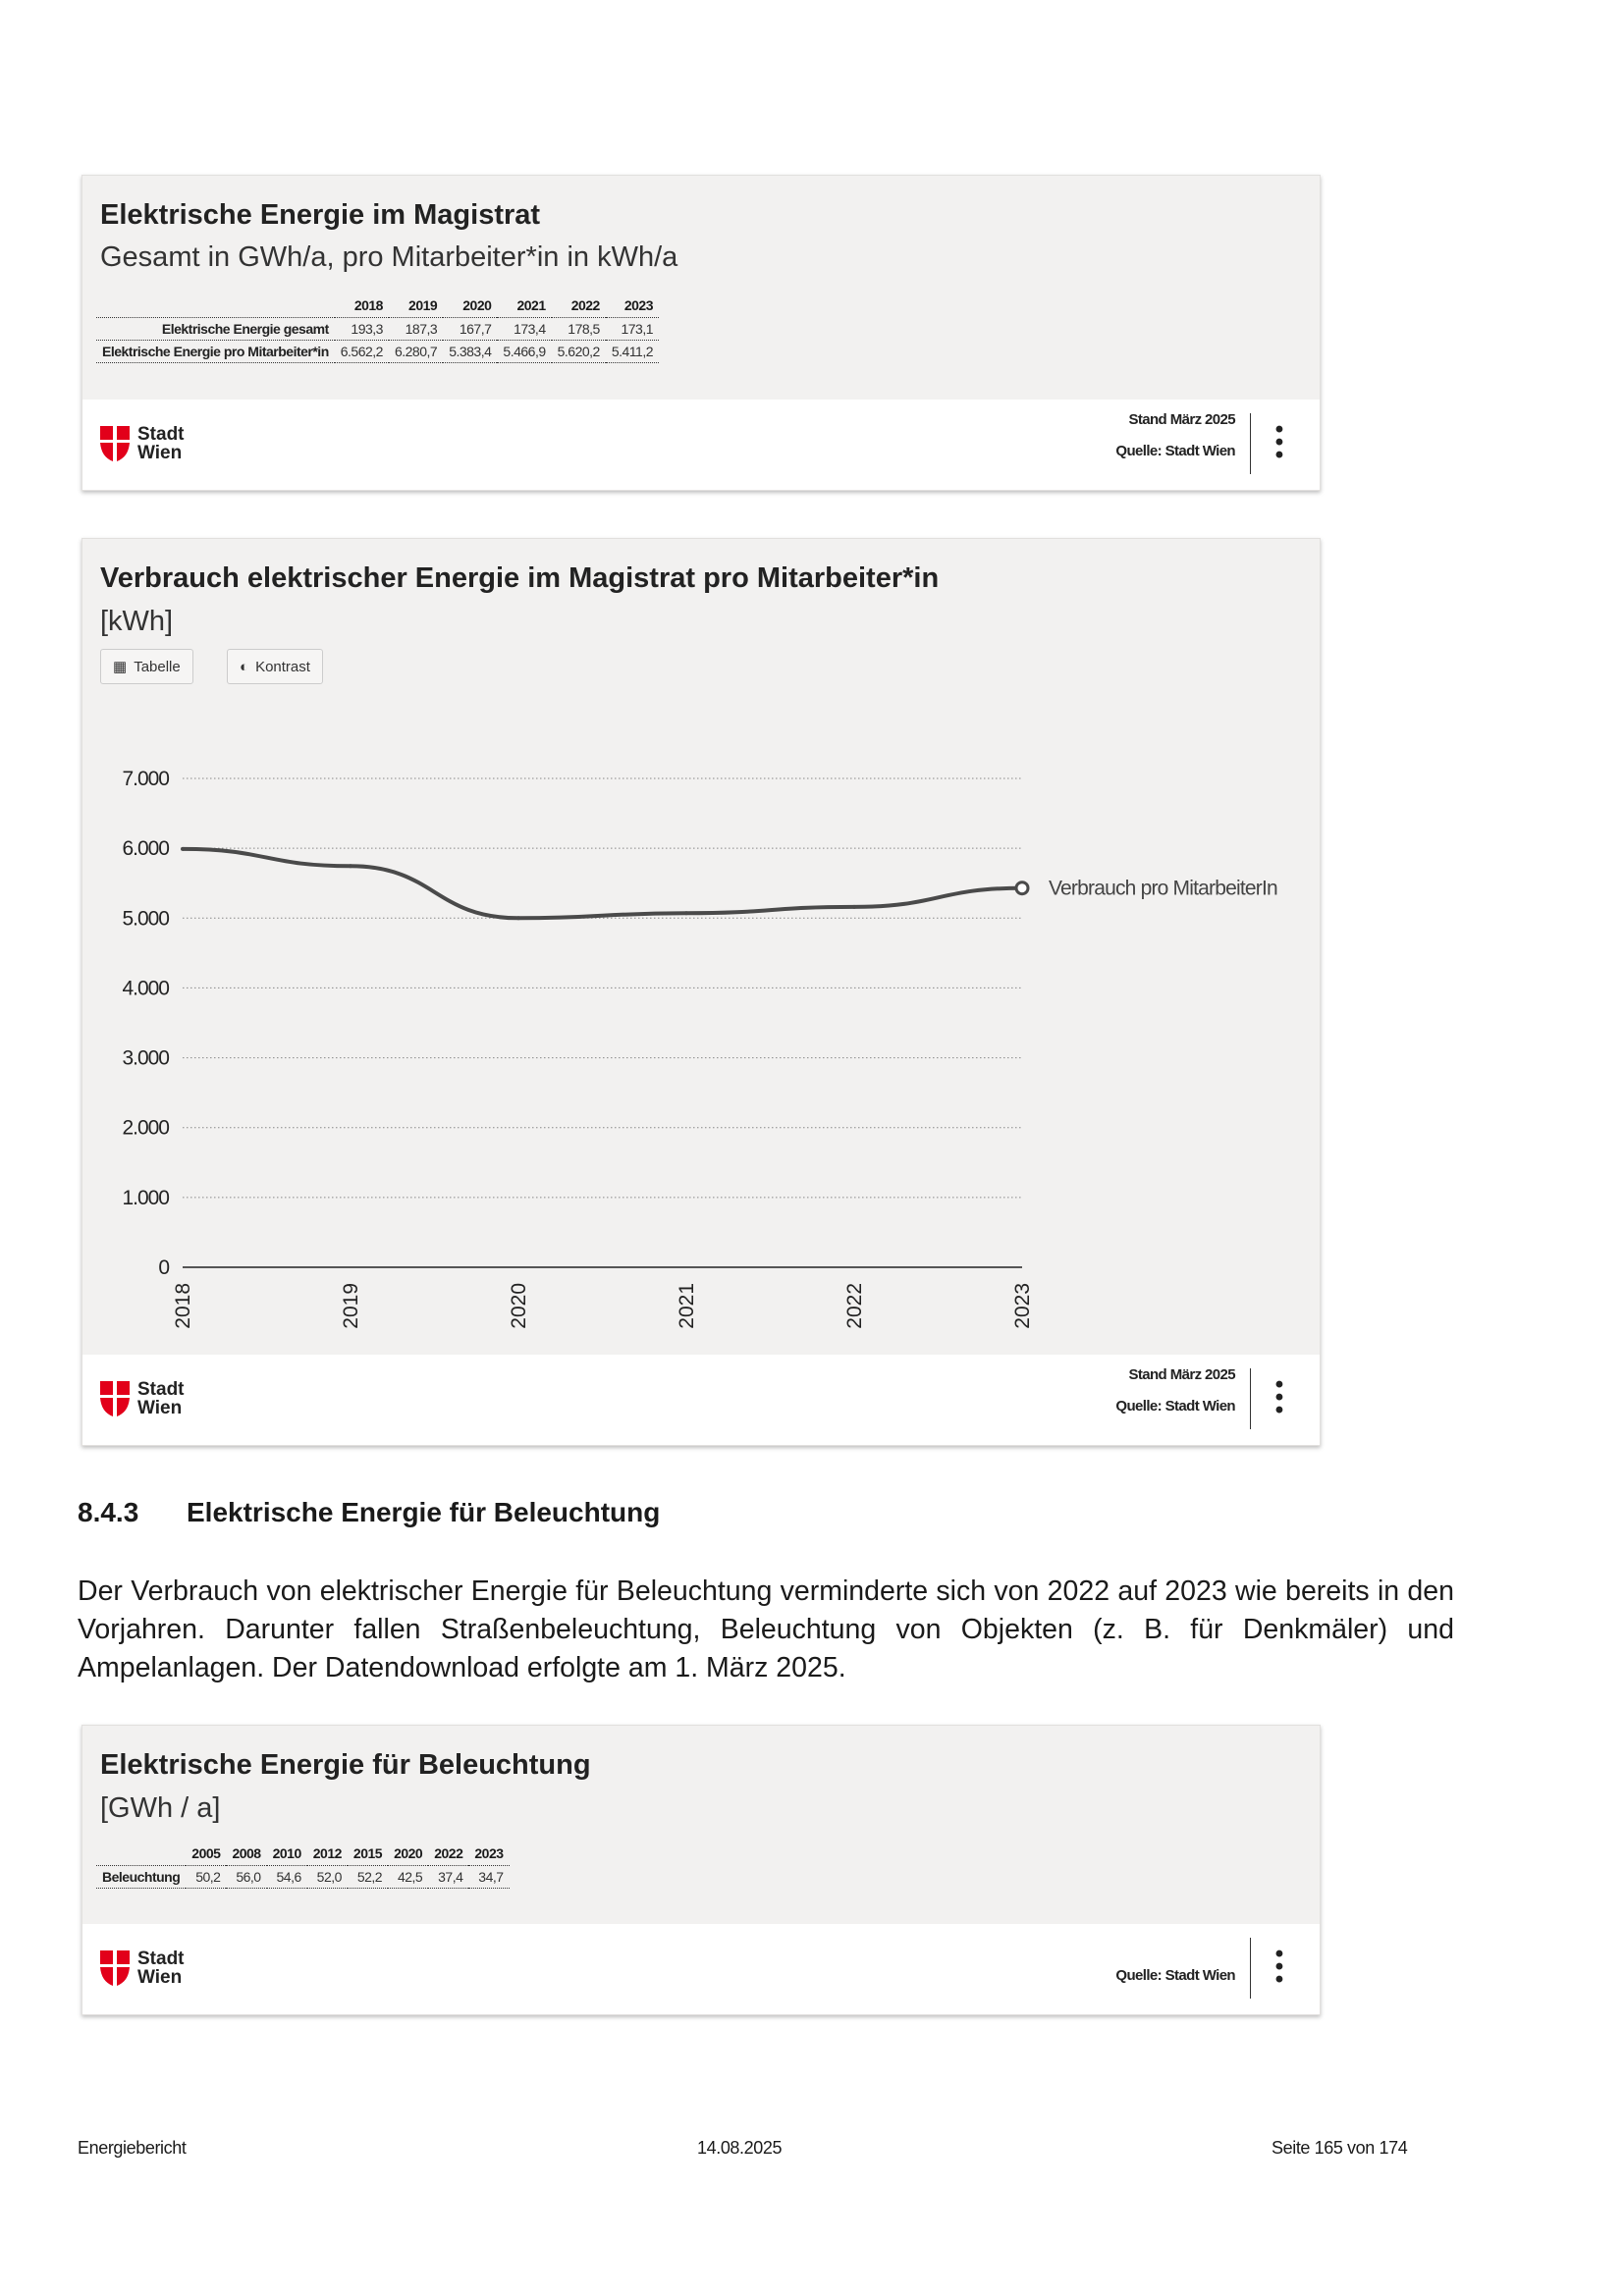 The height and width of the screenshot is (2296, 1624). What do you see at coordinates (632, 329) in the screenshot?
I see `cell: 173,1` at bounding box center [632, 329].